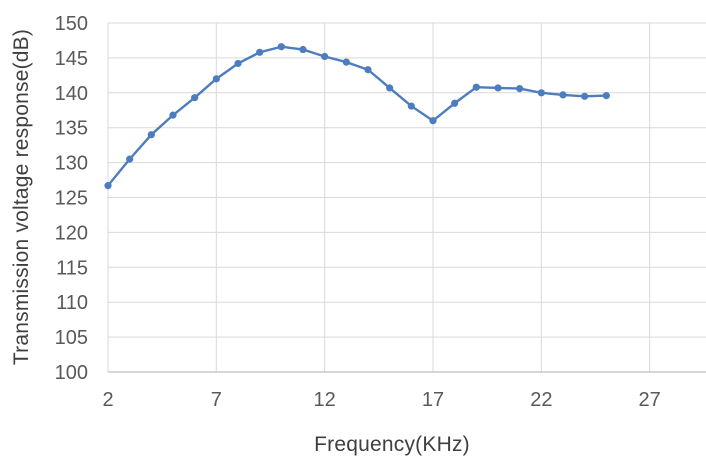 This screenshot has height=458, width=706. Describe the element at coordinates (21, 197) in the screenshot. I see `y-axis-title: Transmission voltage response(dB)` at that location.